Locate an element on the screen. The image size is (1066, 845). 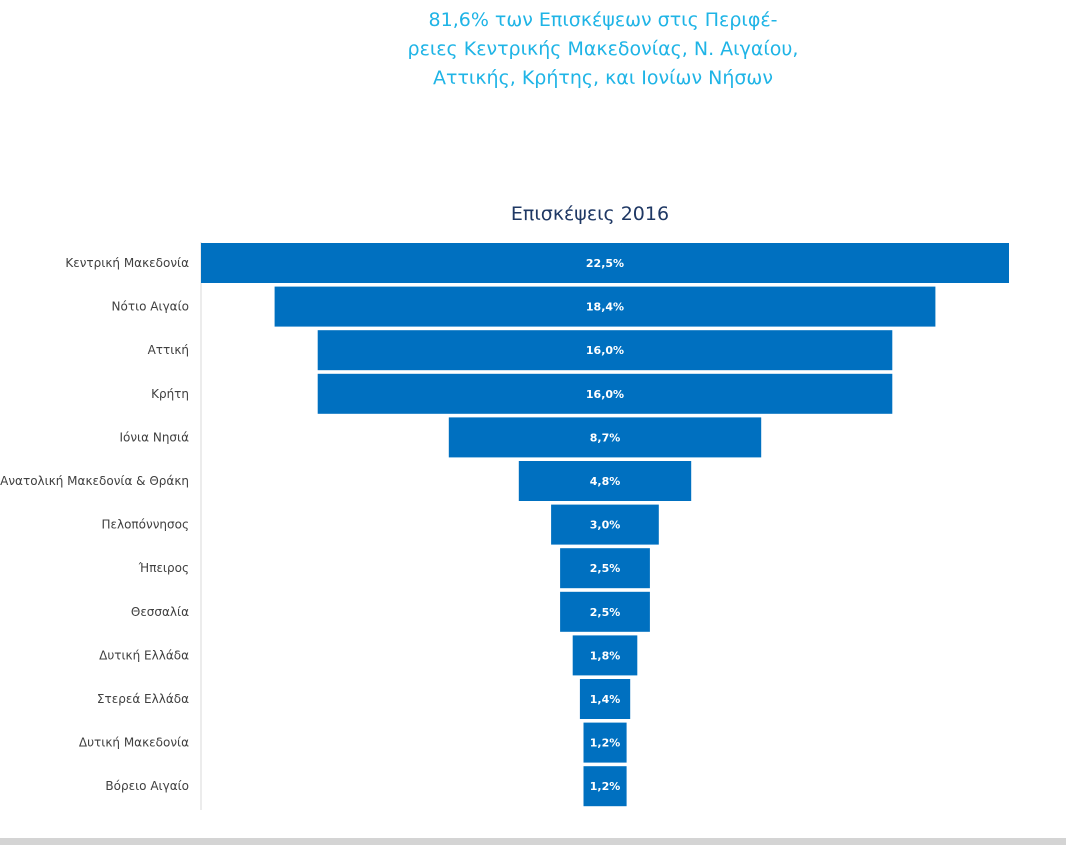
bar-value-label: 1,4% is located at coordinates (605, 699).